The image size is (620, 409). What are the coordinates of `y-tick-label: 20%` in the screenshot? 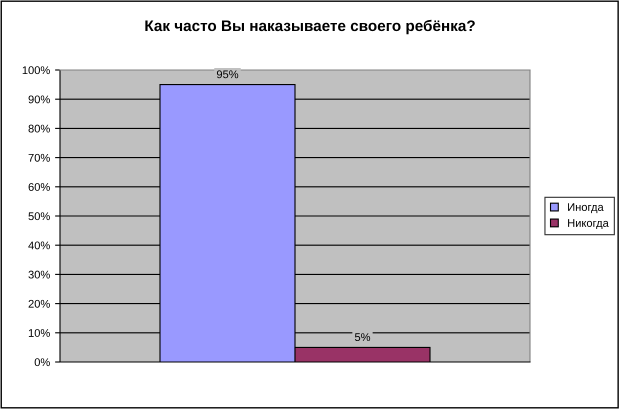 It's located at (39, 304).